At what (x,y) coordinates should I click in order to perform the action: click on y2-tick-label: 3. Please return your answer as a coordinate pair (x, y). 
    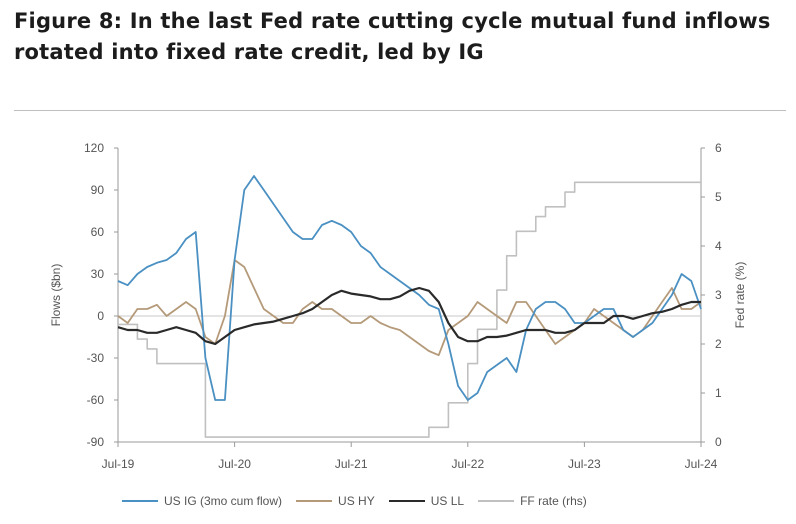
    Looking at the image, I should click on (718, 295).